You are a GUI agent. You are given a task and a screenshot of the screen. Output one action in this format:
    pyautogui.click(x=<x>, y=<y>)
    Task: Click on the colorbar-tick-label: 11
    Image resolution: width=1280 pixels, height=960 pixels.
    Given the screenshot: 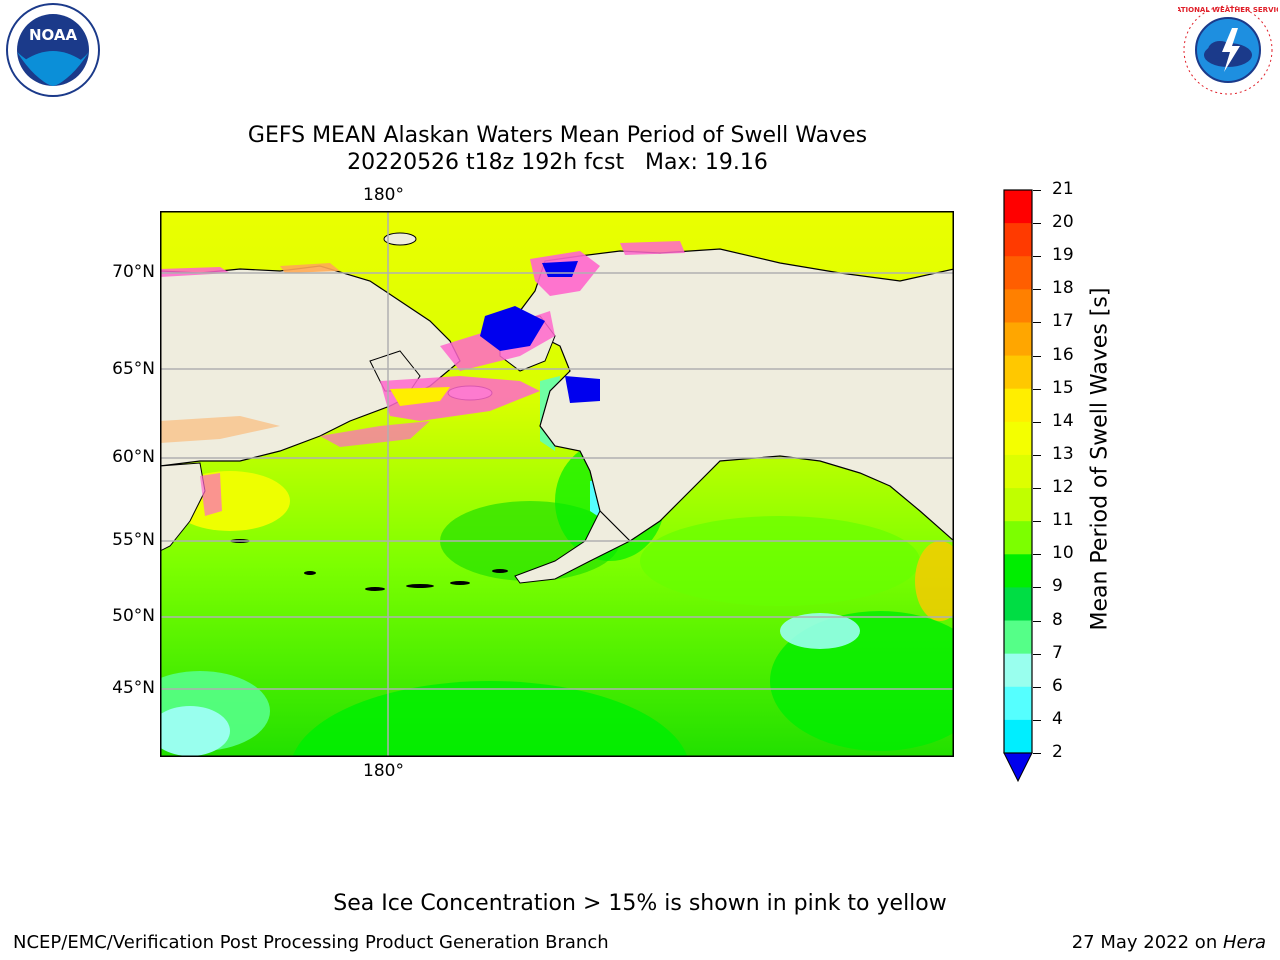 What is the action you would take?
    pyautogui.click(x=1063, y=520)
    